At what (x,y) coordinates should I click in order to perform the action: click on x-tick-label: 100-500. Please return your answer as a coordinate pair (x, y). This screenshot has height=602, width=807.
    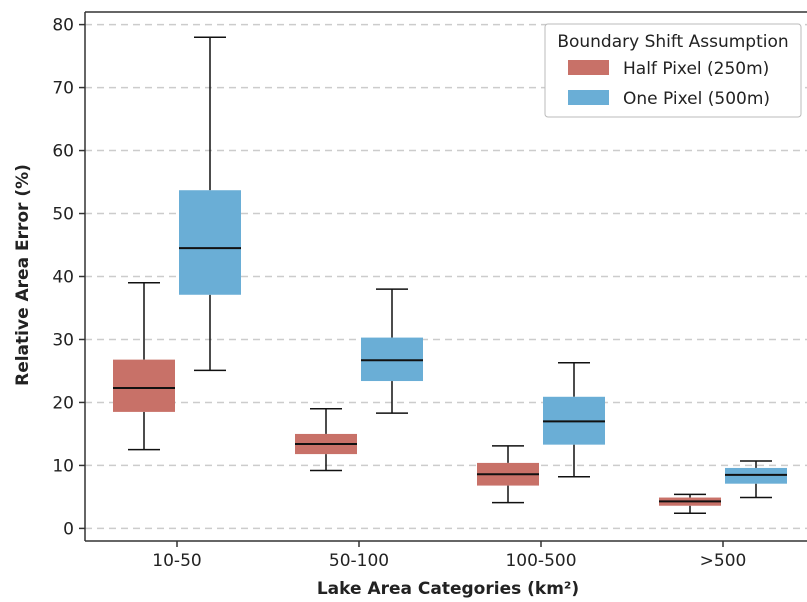
    Looking at the image, I should click on (540, 561).